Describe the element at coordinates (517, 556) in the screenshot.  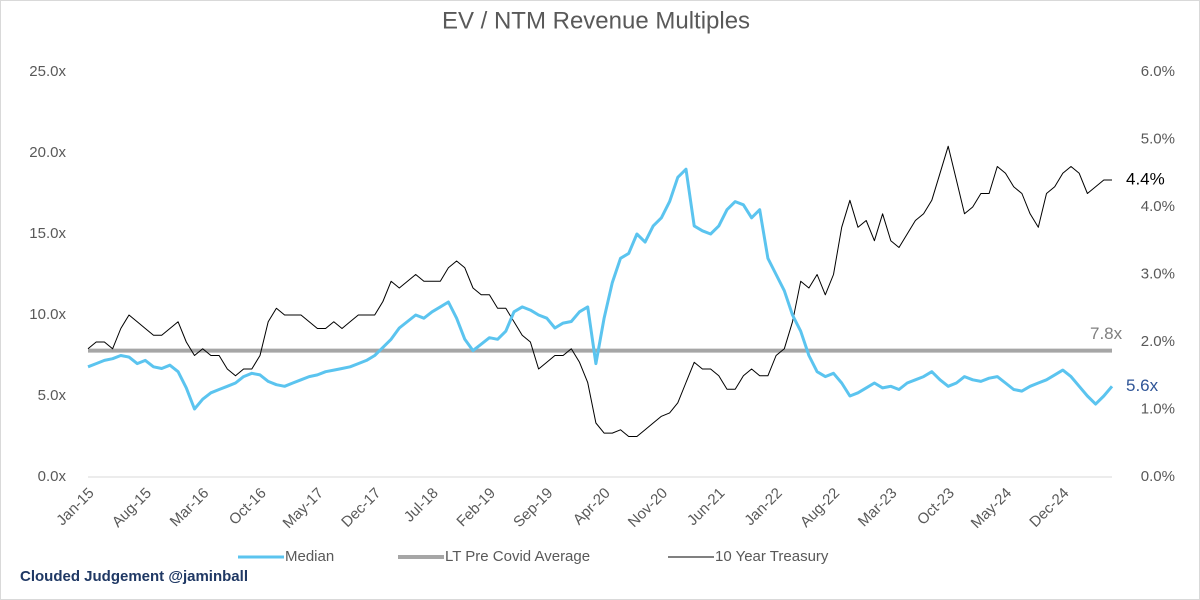
I see `legend-label: LT Pre Covid Average` at that location.